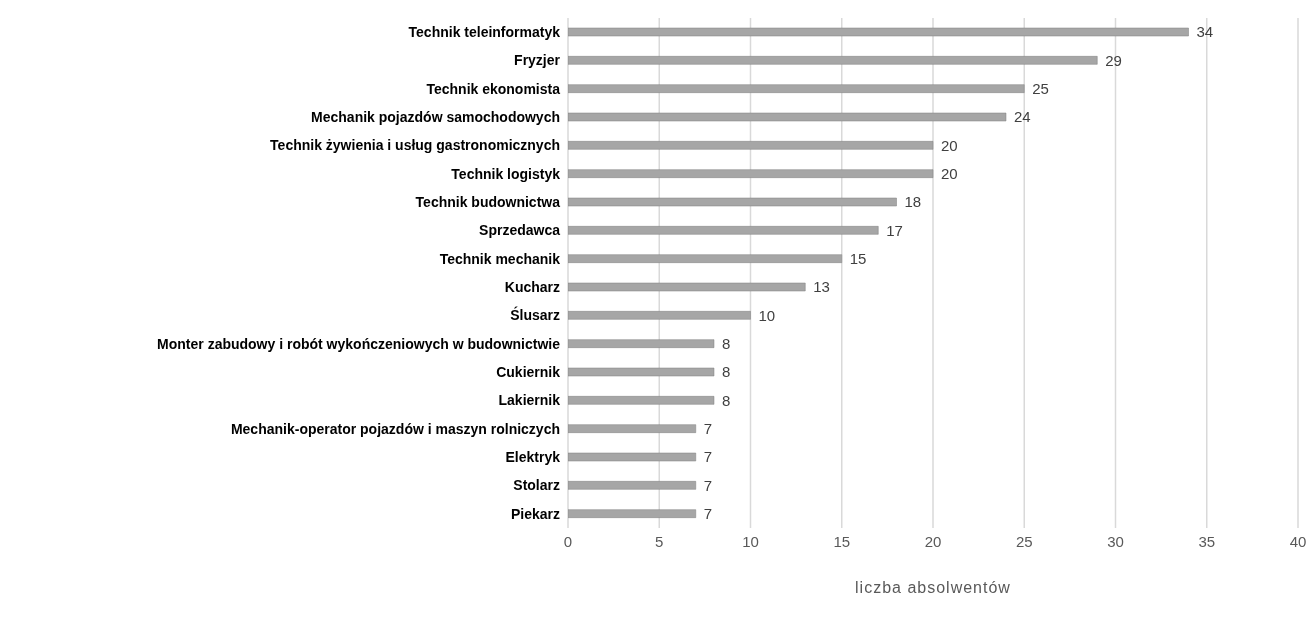 Image resolution: width=1310 pixels, height=619 pixels. I want to click on y-tick-label: Technik żywienia i usług gastronomicznych, so click(415, 145).